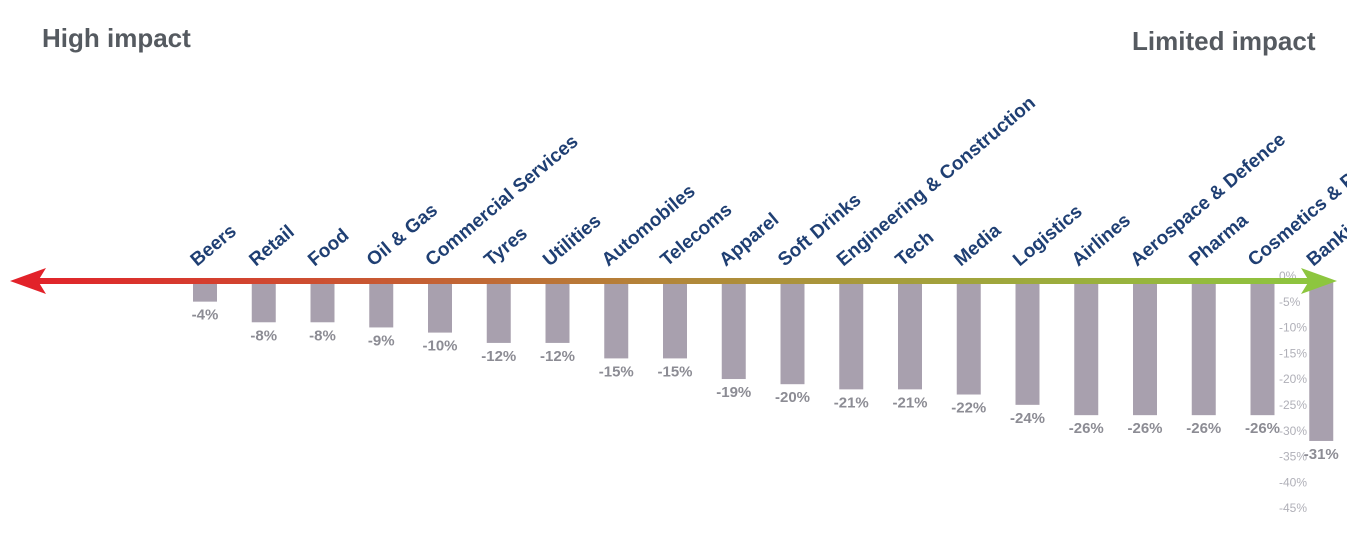  What do you see at coordinates (915, 249) in the screenshot?
I see `category-label: Tech` at bounding box center [915, 249].